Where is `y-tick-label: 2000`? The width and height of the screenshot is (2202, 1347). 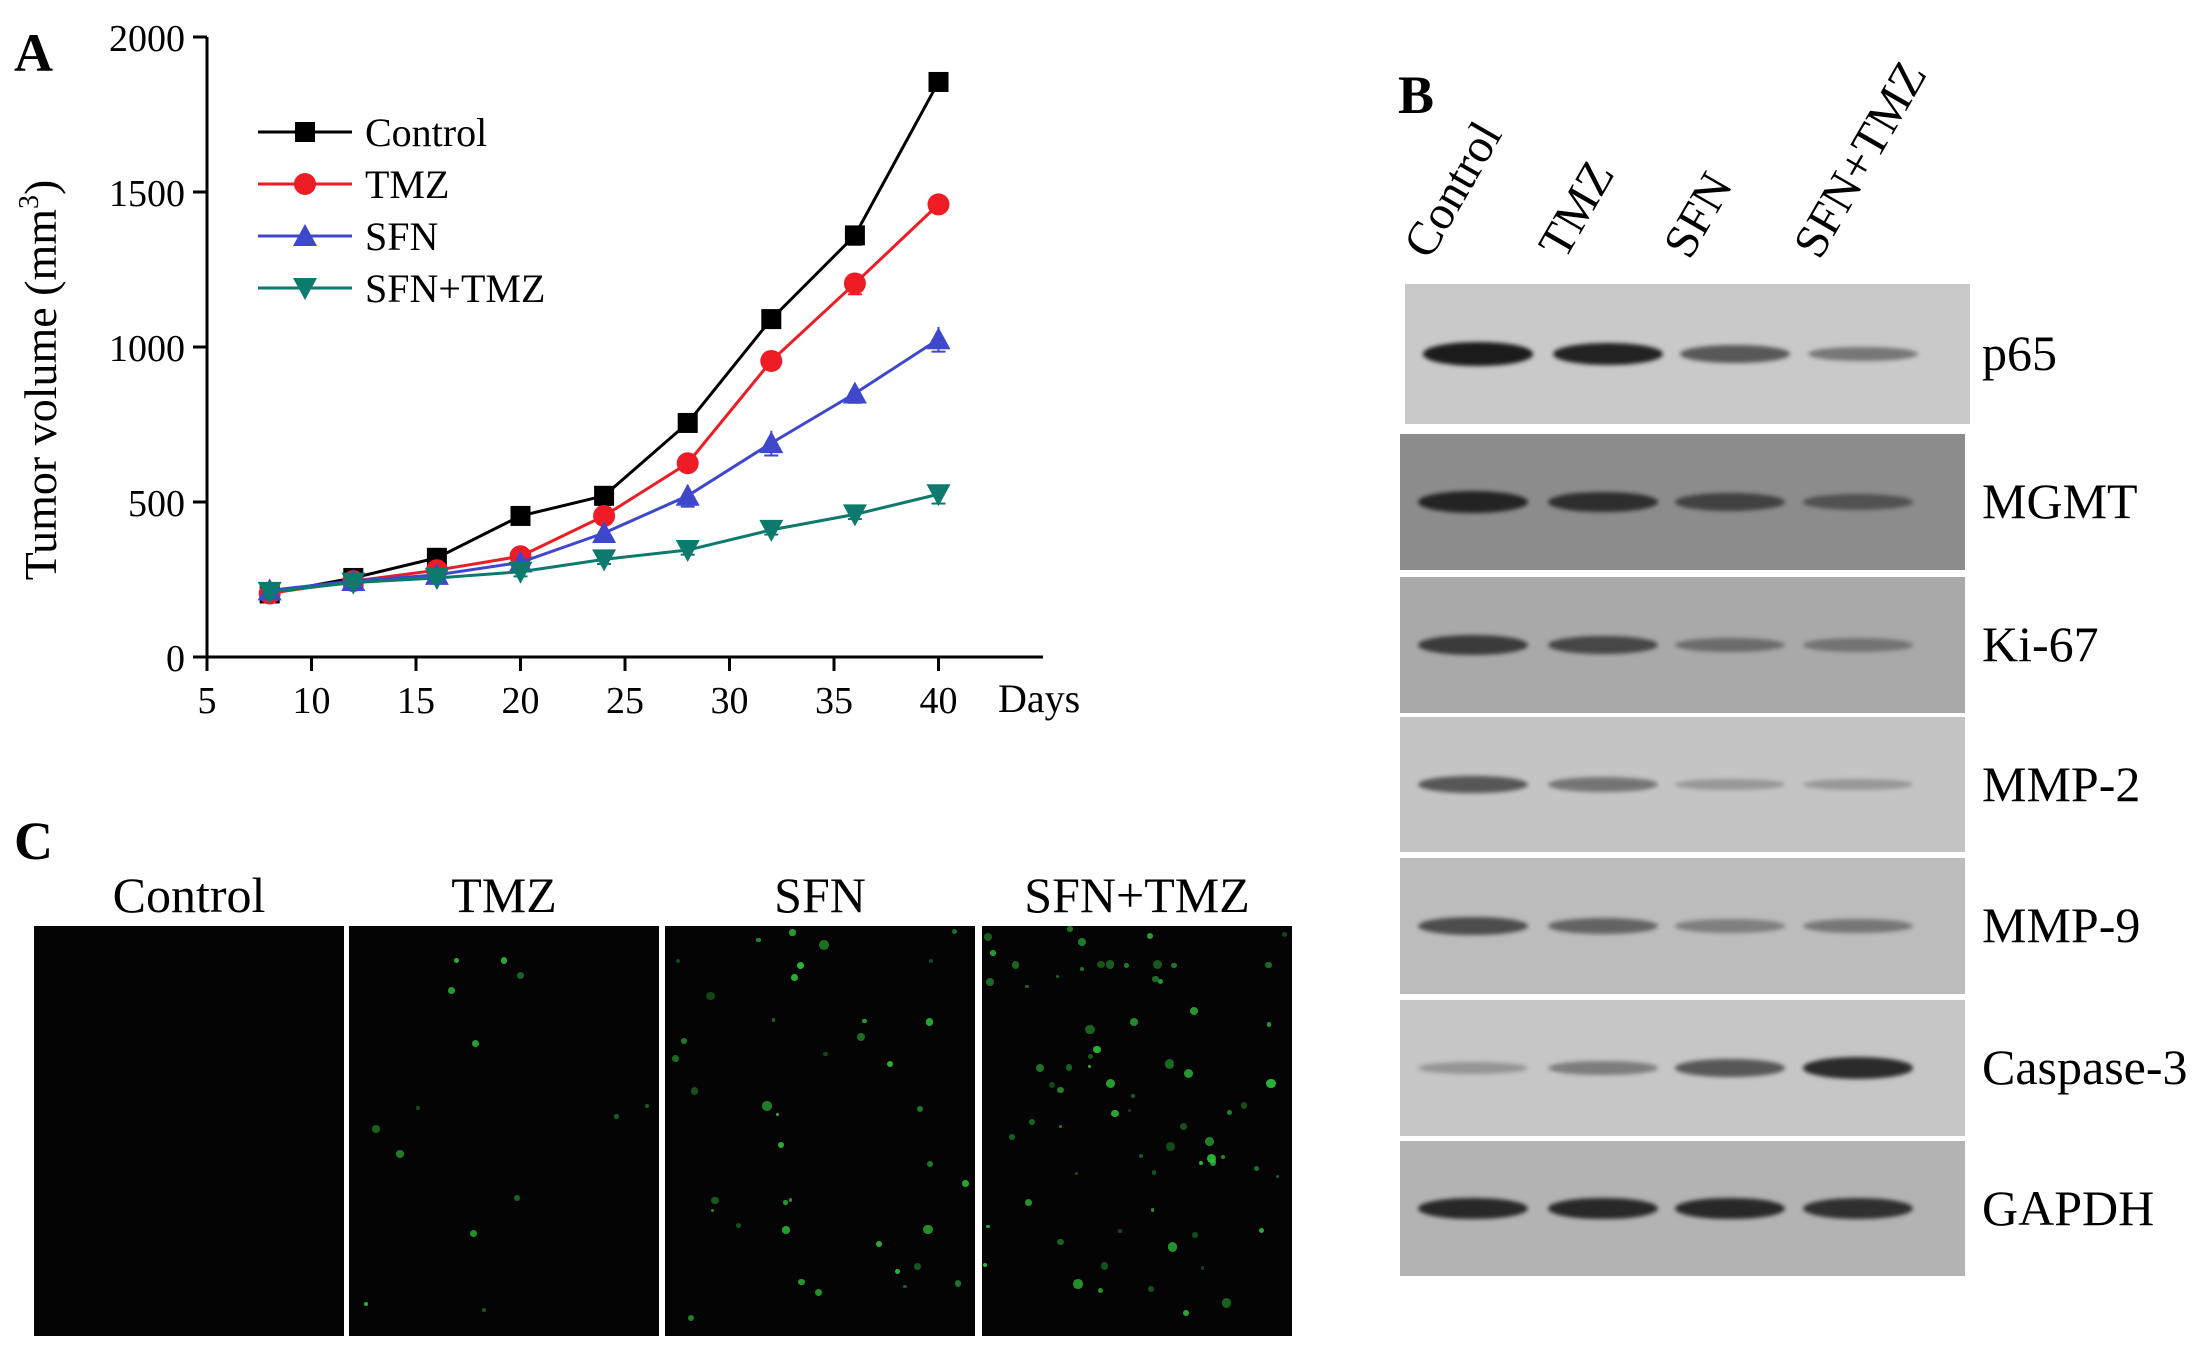 y-tick-label: 2000 is located at coordinates (147, 39).